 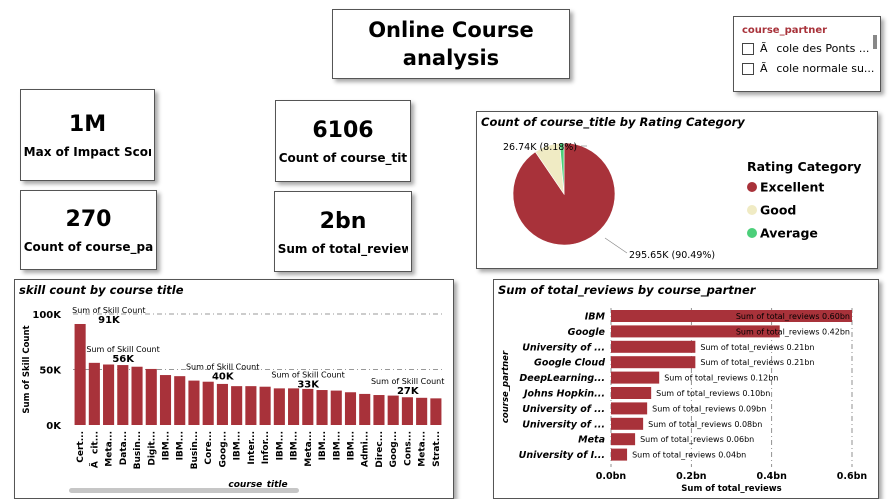 What do you see at coordinates (721, 378) in the screenshot?
I see `bar-value-label: Sum of total_reviews 0.12bn` at bounding box center [721, 378].